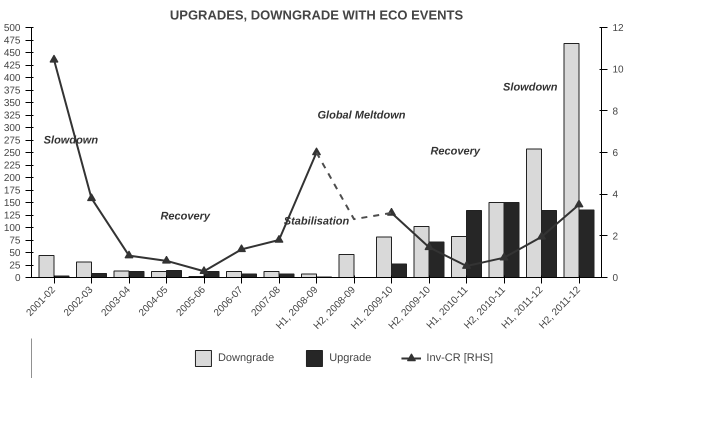 This screenshot has width=715, height=434. I want to click on y-tick-label: 300, so click(12, 128).